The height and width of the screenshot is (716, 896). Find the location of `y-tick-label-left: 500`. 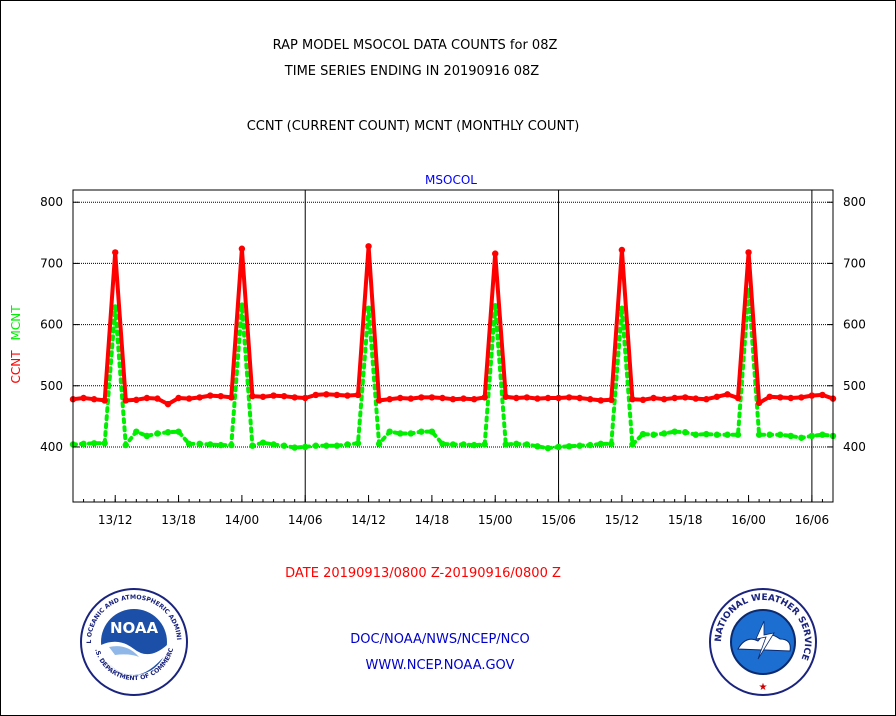

y-tick-label-left: 500 is located at coordinates (51, 386).